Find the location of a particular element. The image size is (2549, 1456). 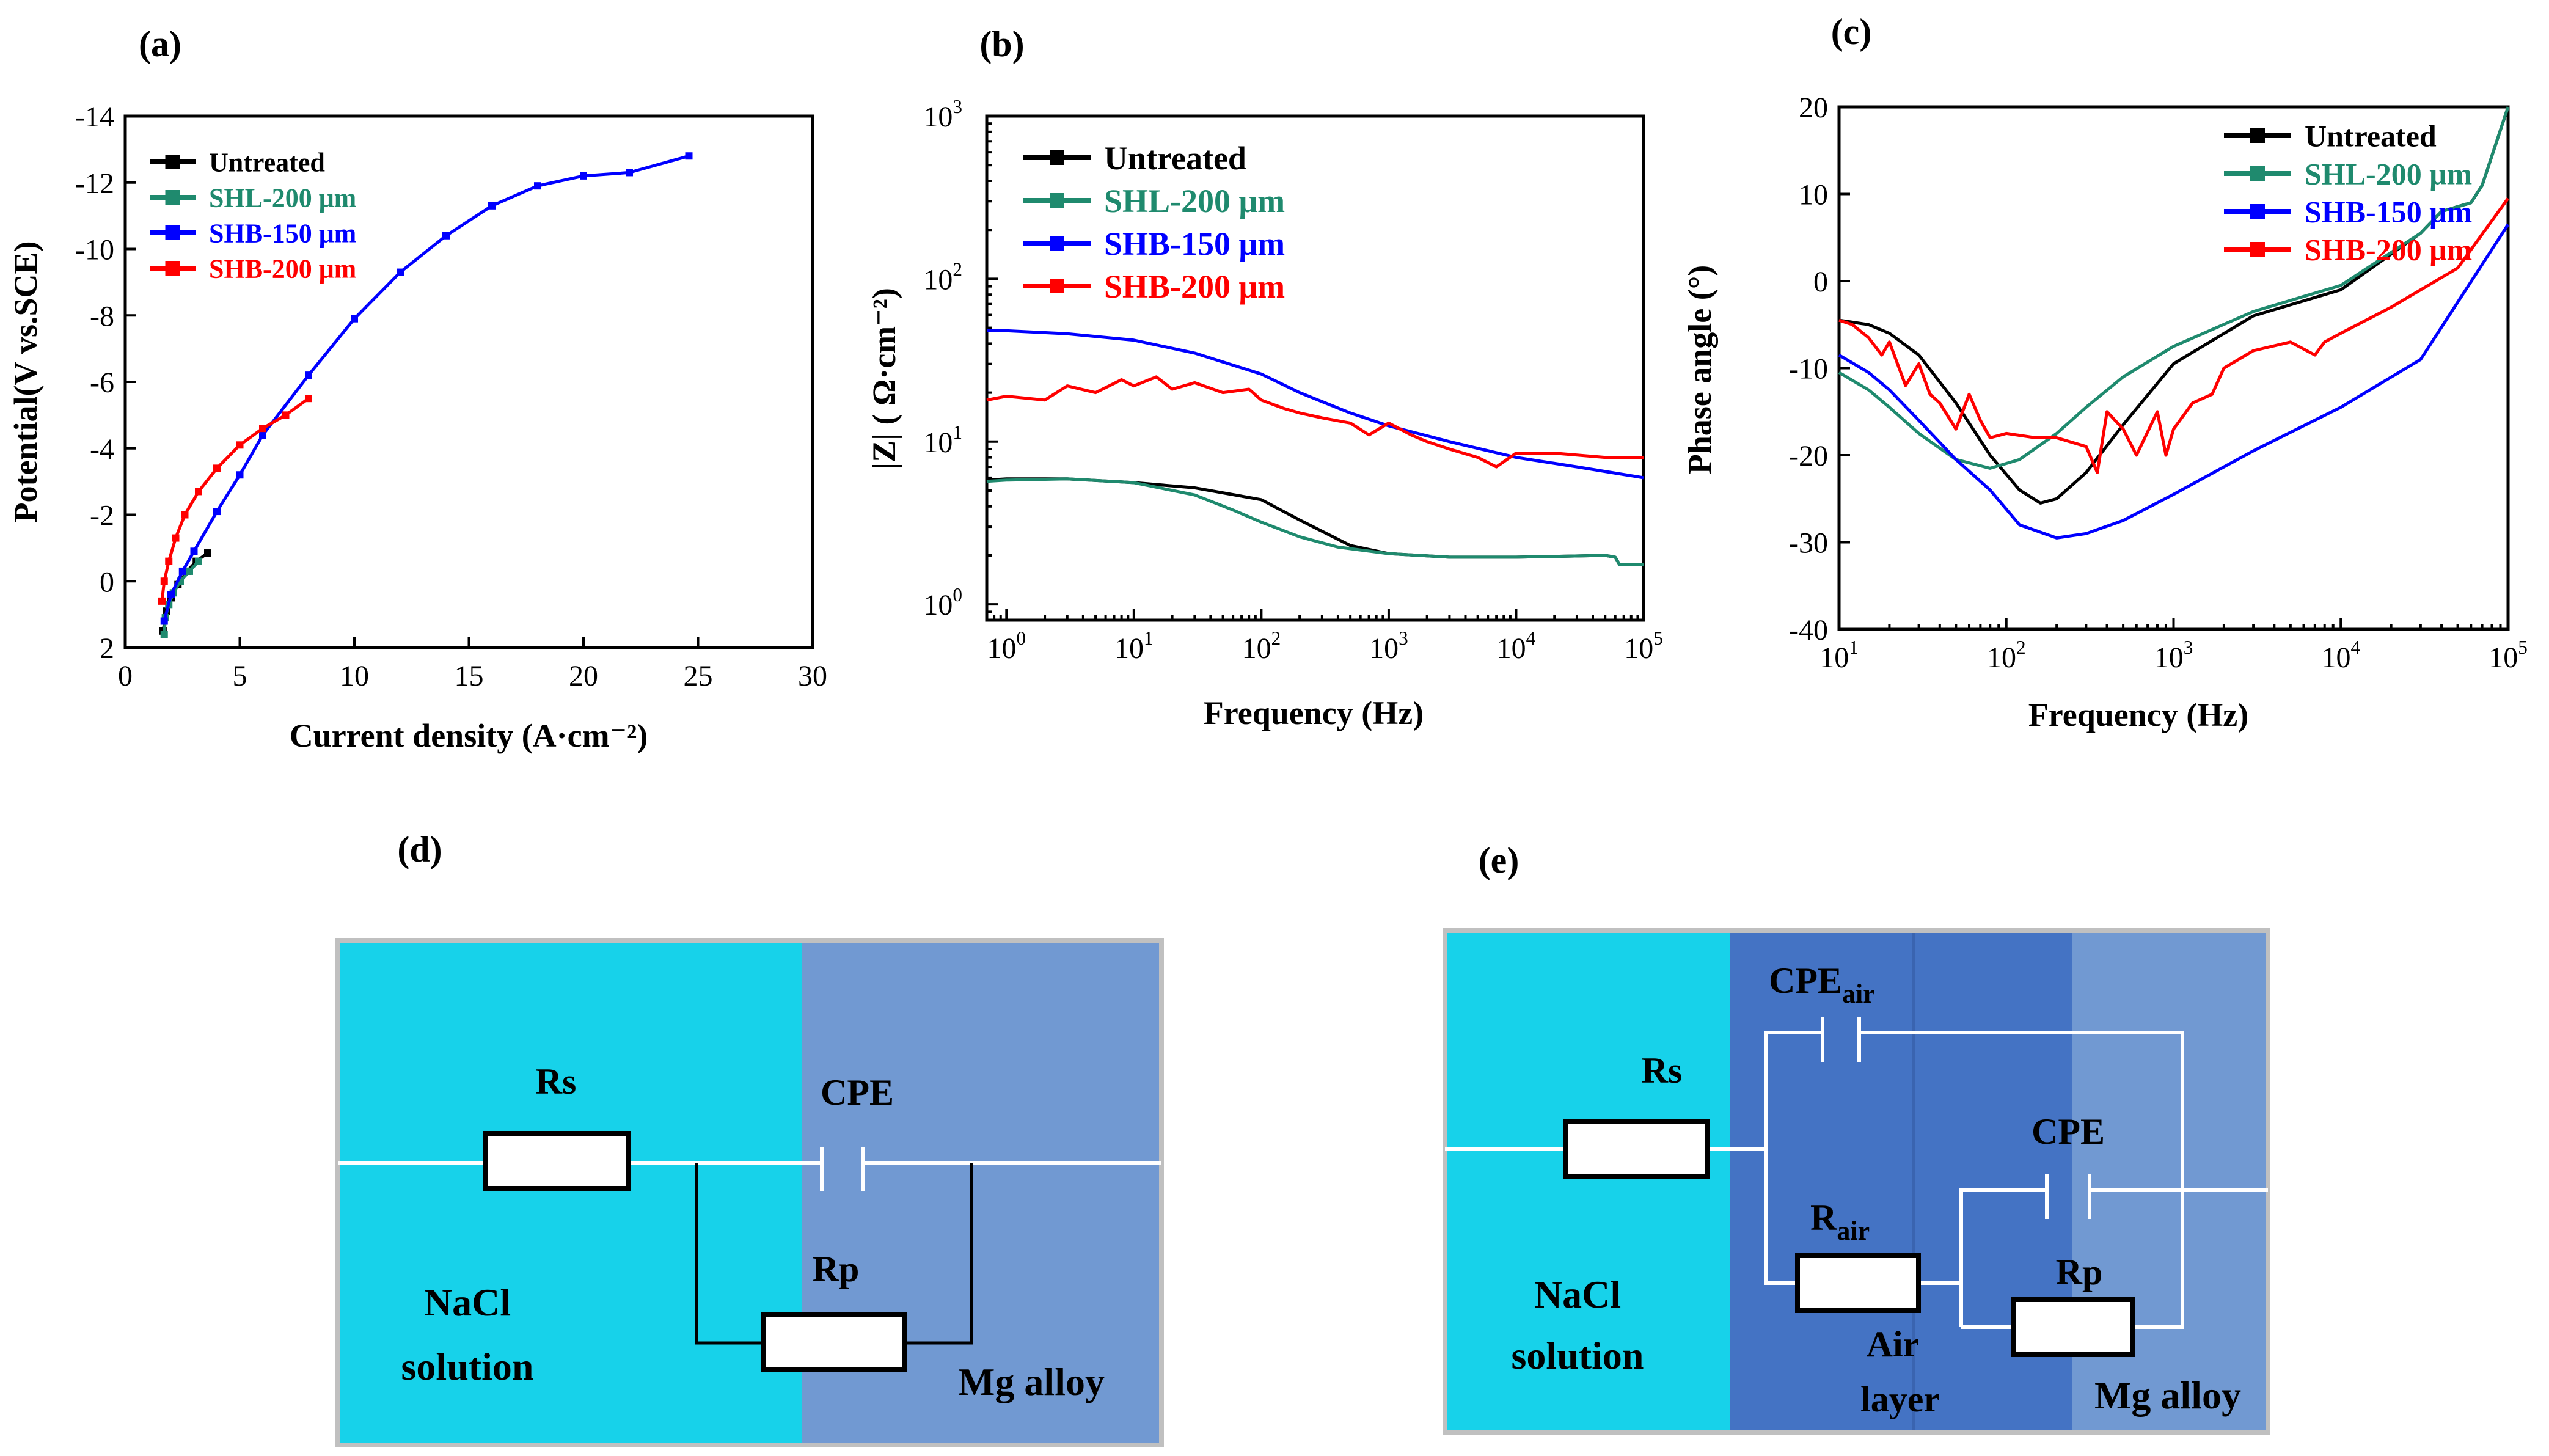

series-line-shb-200-m is located at coordinates (2174, 335).